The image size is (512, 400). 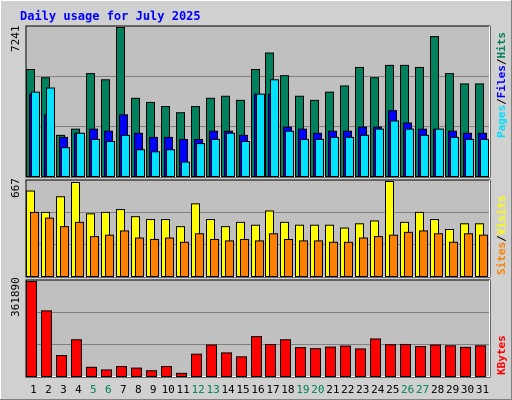 What do you see at coordinates (378, 389) in the screenshot?
I see `day-label: 24` at bounding box center [378, 389].